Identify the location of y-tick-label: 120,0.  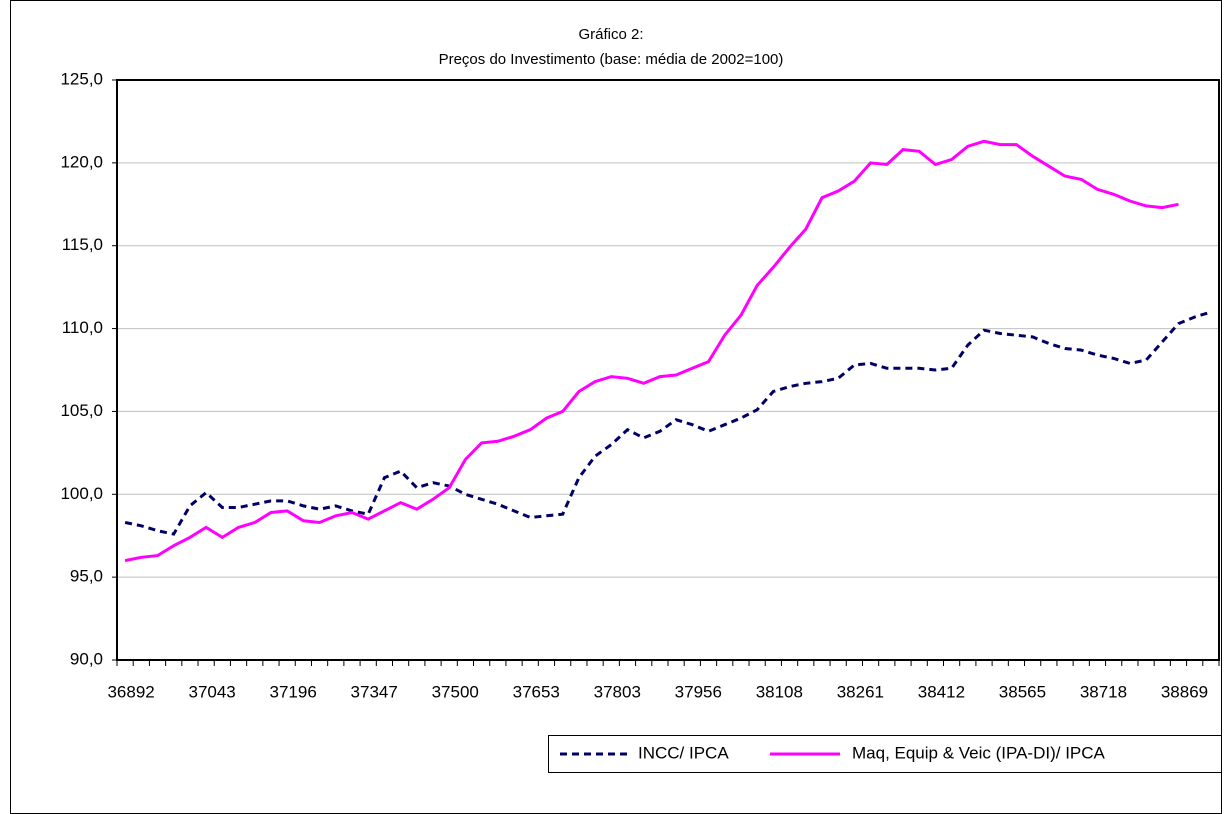
(81, 161).